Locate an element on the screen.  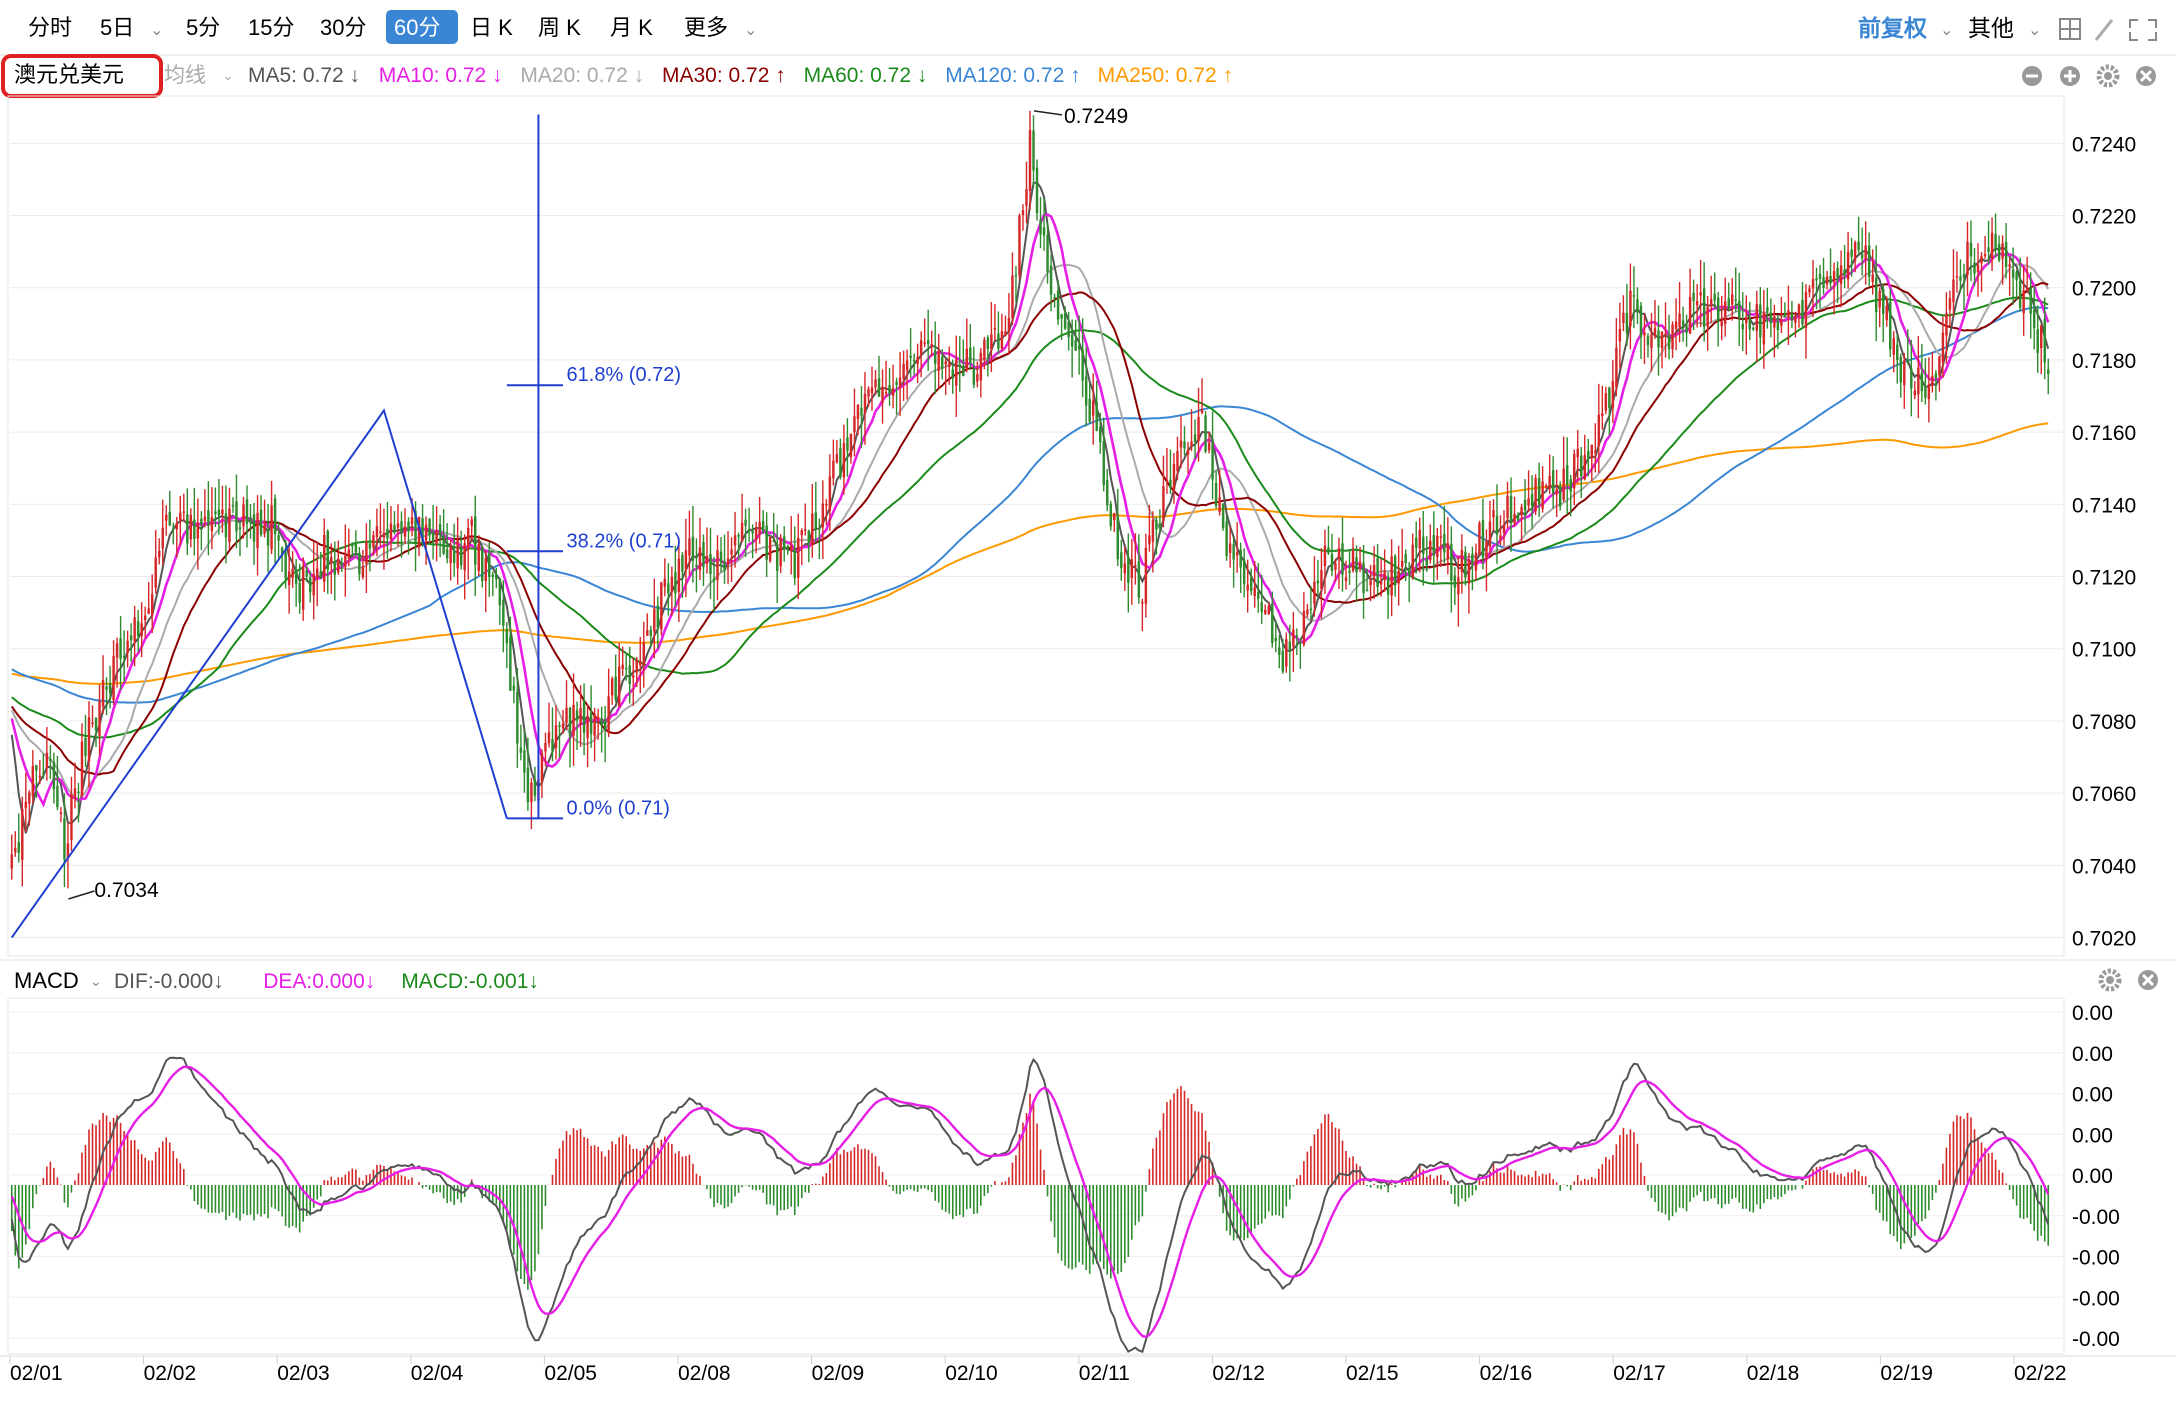
period-tab-month-k: 月 K is located at coordinates (631, 27).